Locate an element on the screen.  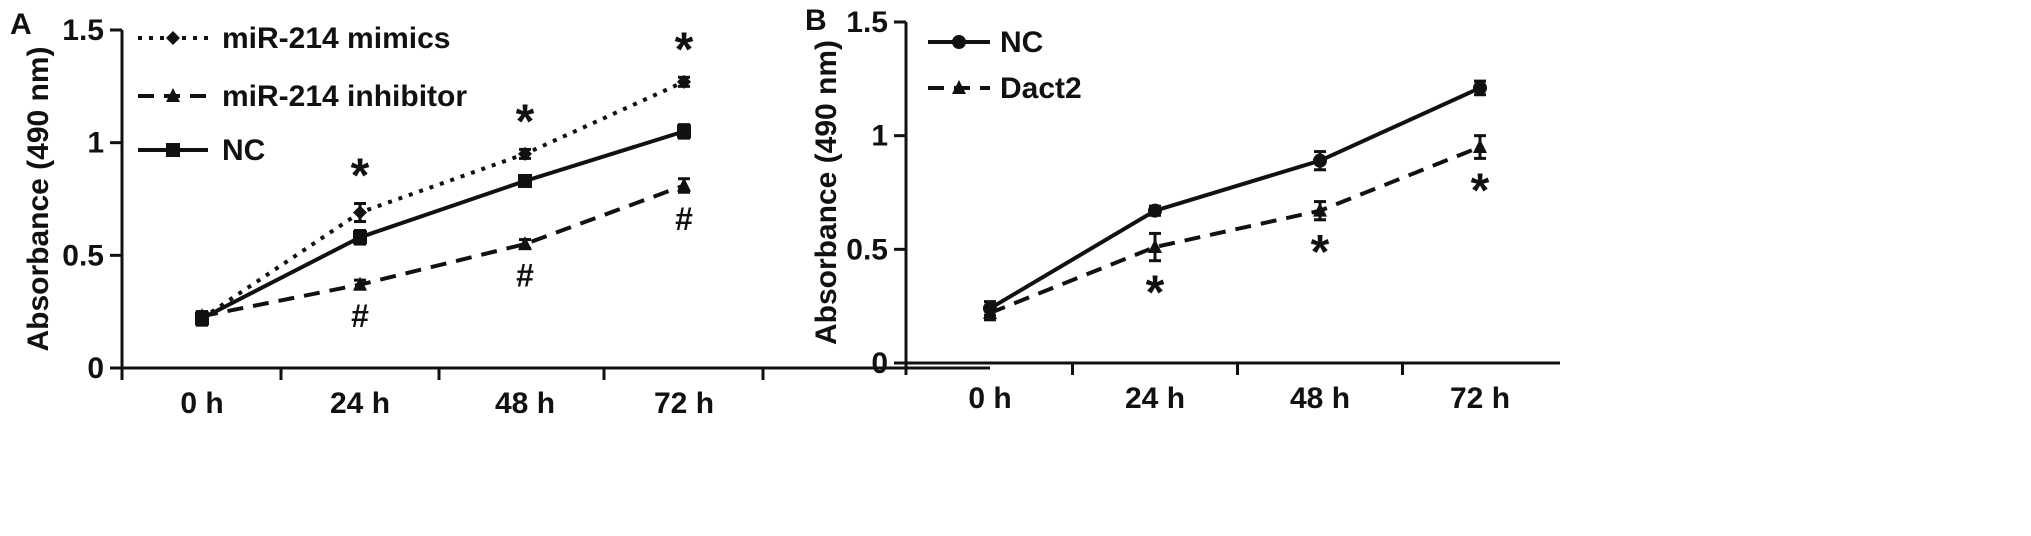
legend: miR-214 mimics miR-214 inhibitor NC is located at coordinates (302, 94).